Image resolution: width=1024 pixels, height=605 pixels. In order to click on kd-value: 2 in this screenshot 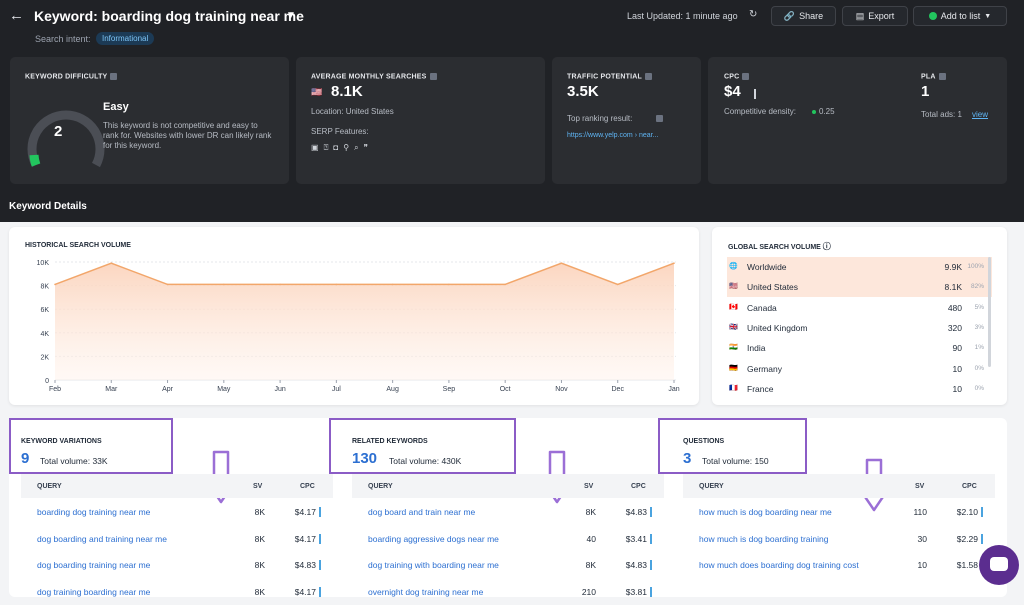, I will do `click(58, 131)`.